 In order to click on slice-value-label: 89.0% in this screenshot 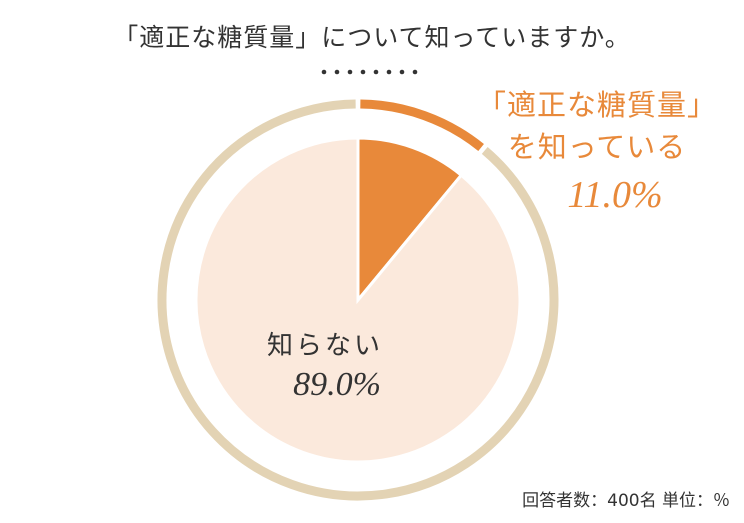, I will do `click(337, 384)`.